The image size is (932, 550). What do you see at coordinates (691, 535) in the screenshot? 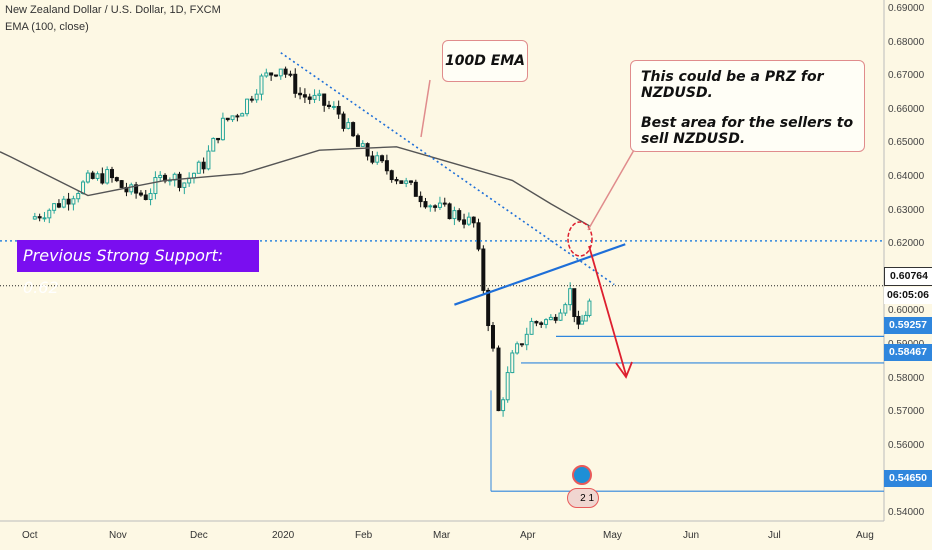
I see `x-tick-label: Jun` at bounding box center [691, 535].